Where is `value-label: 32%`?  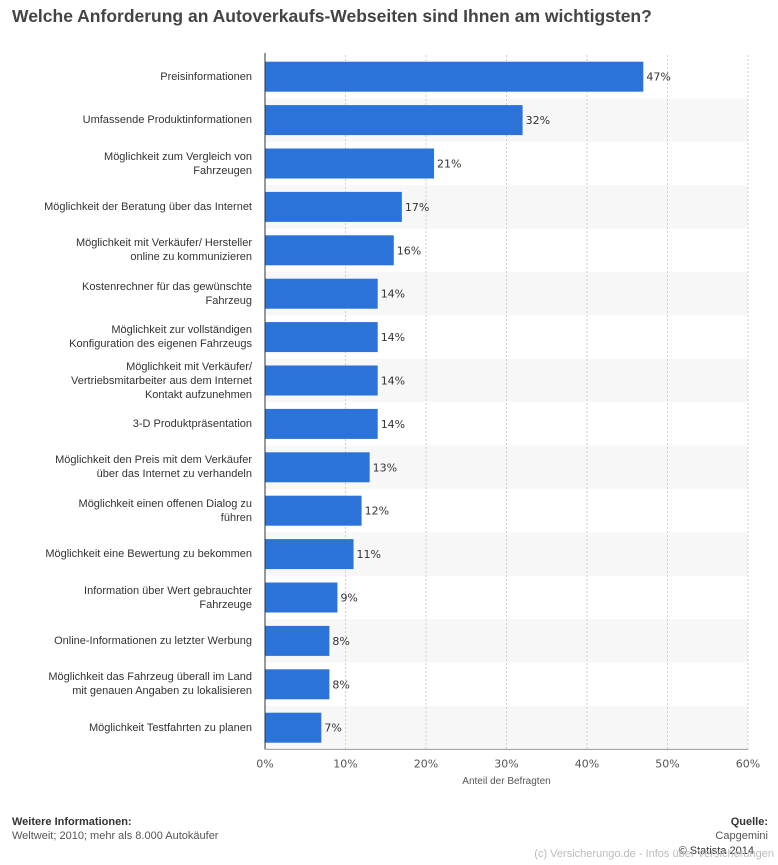 value-label: 32% is located at coordinates (538, 120).